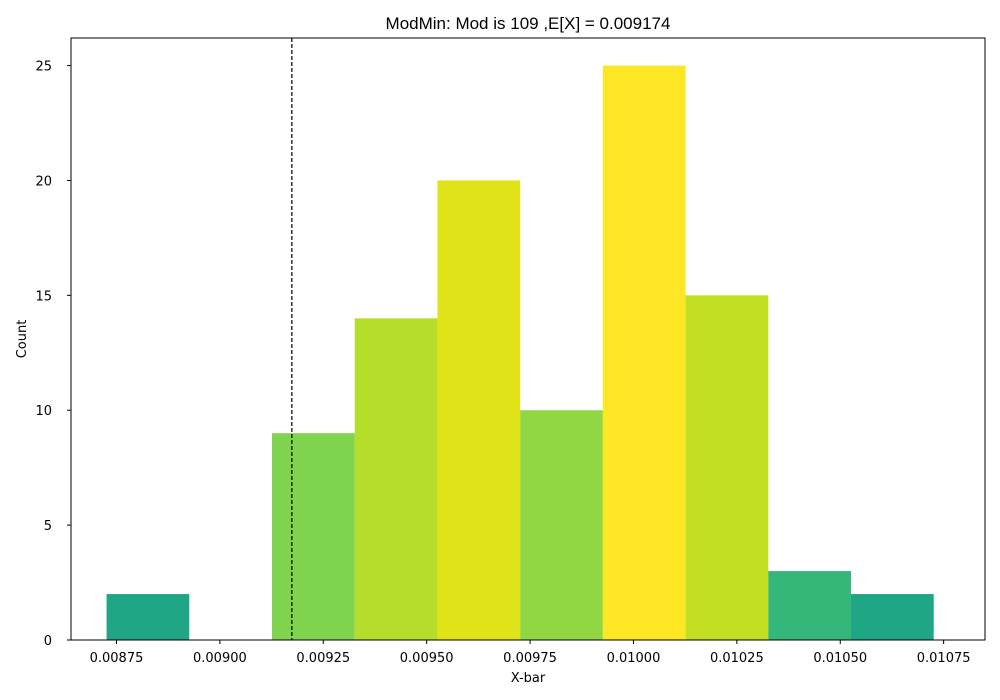 This screenshot has height=700, width=1000. Describe the element at coordinates (43, 296) in the screenshot. I see `y-tick-label: 15` at that location.